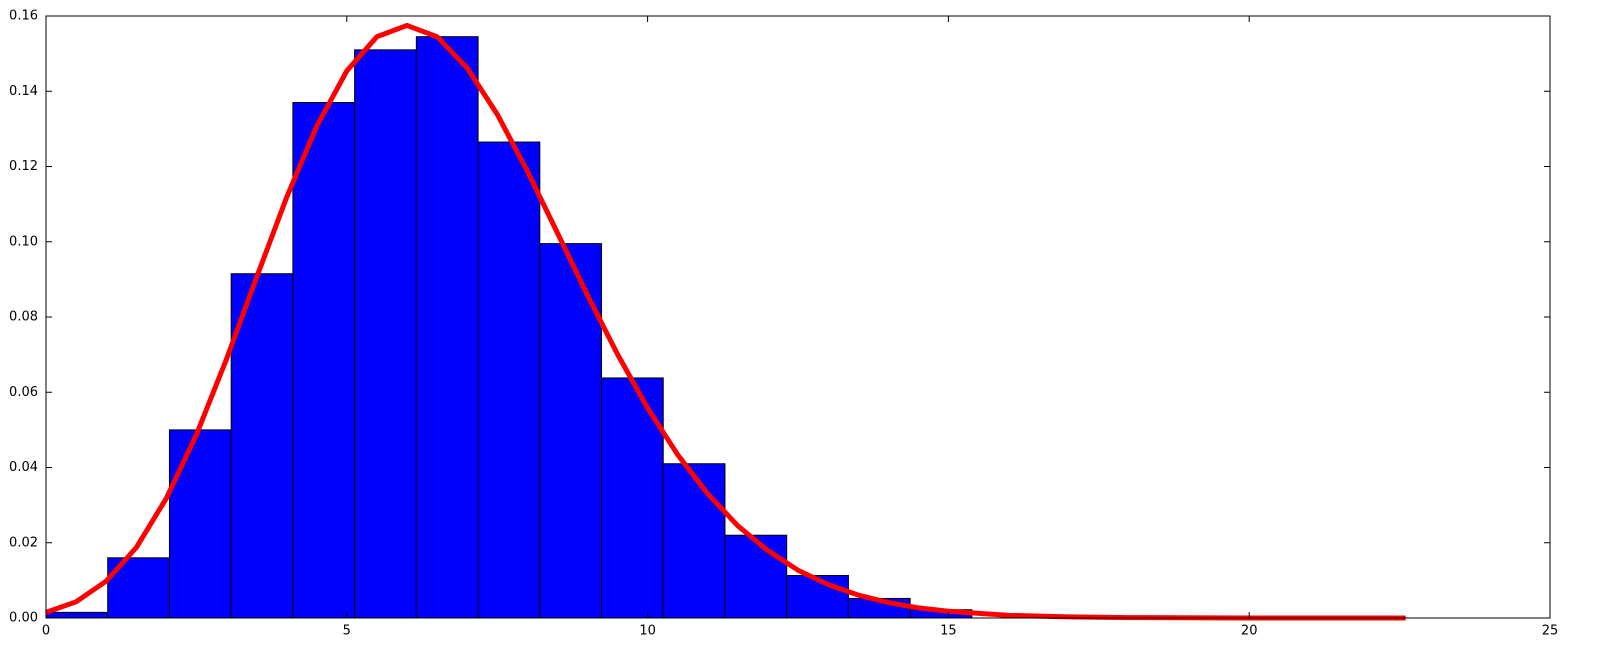 The image size is (1615, 666). Describe the element at coordinates (23, 392) in the screenshot. I see `y-tick-label: 0.06` at that location.